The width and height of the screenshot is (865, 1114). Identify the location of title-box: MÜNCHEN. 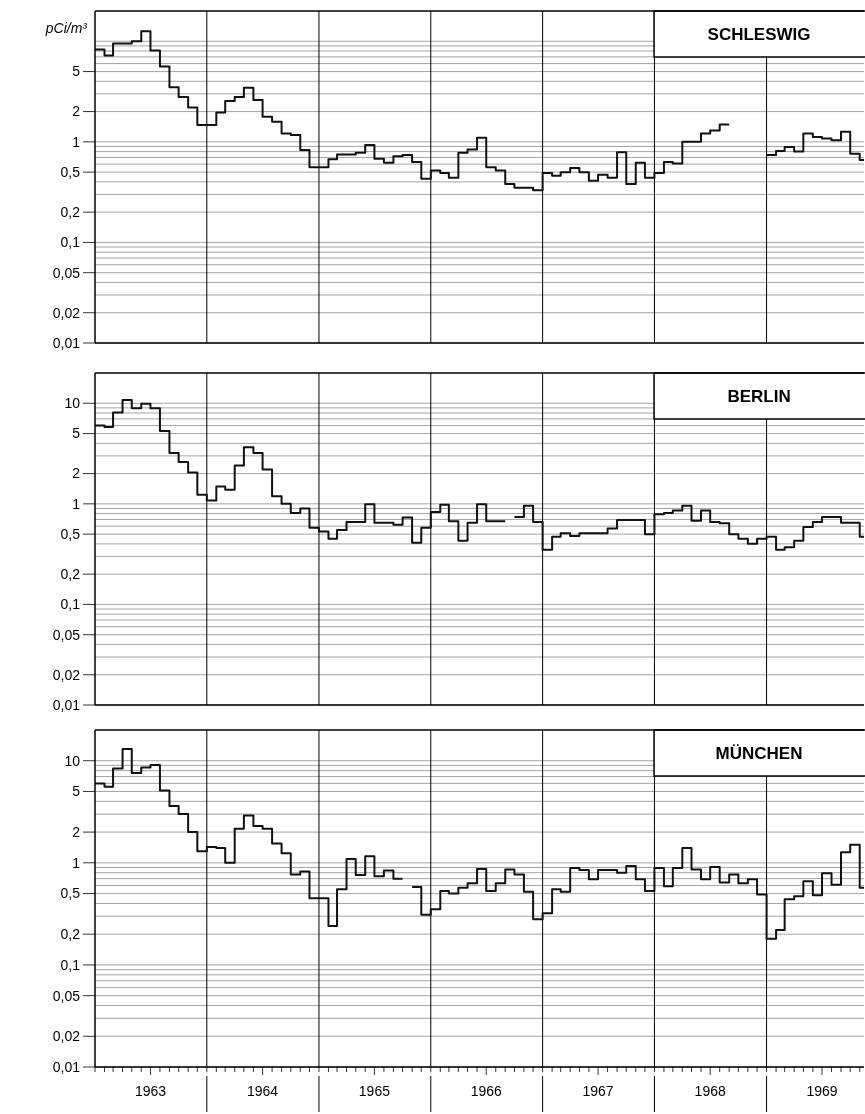
(759, 753).